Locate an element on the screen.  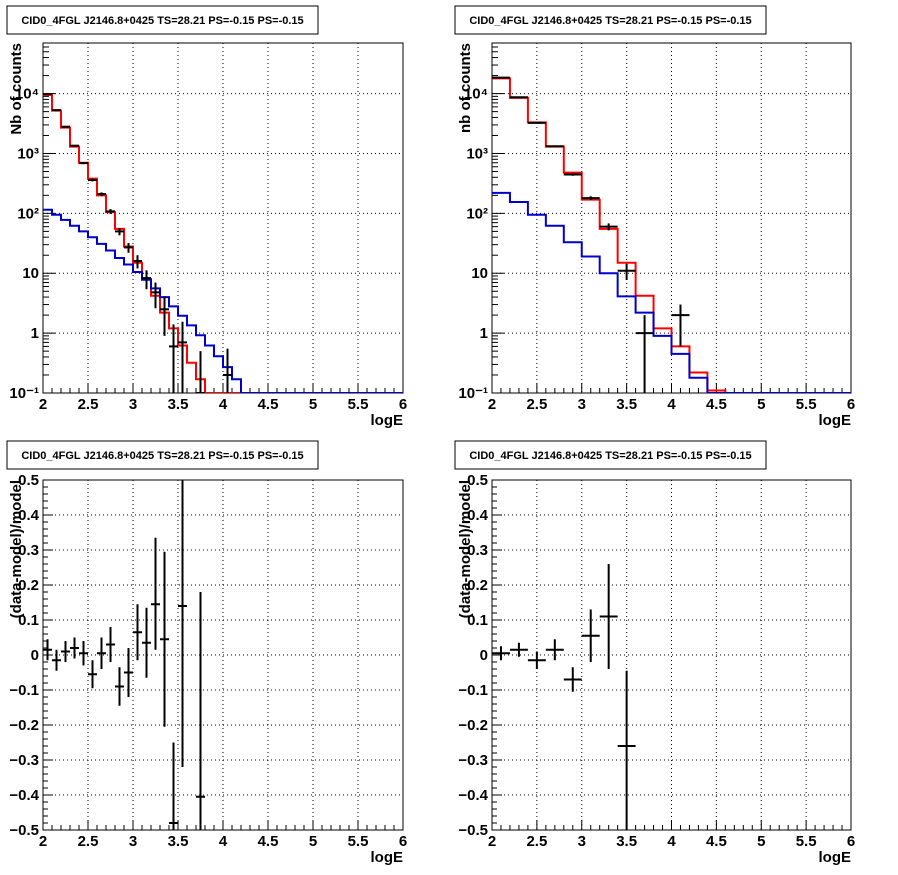
y-tick-label: 10³ is located at coordinates (28, 153).